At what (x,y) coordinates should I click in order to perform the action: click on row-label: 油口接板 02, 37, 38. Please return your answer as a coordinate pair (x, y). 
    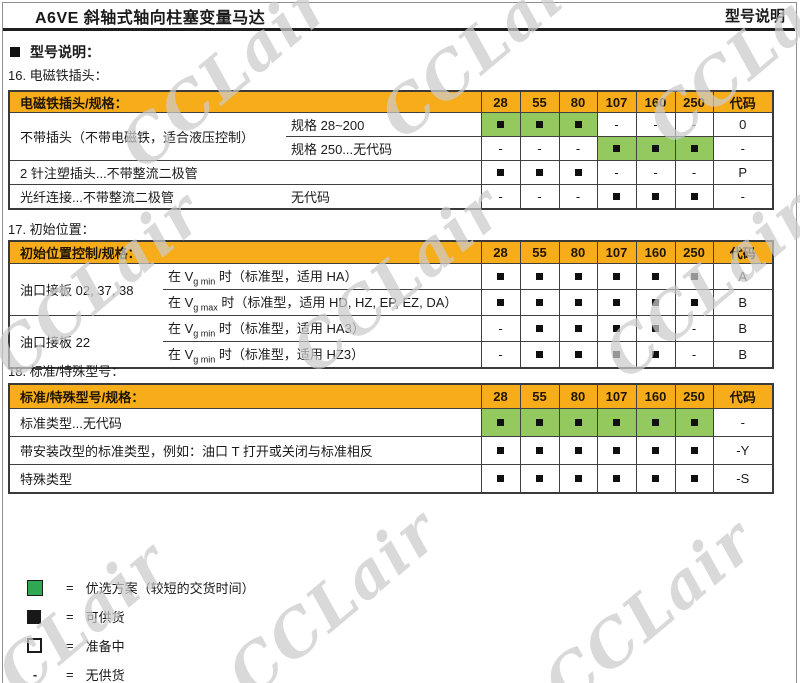
    Looking at the image, I should click on (85, 289).